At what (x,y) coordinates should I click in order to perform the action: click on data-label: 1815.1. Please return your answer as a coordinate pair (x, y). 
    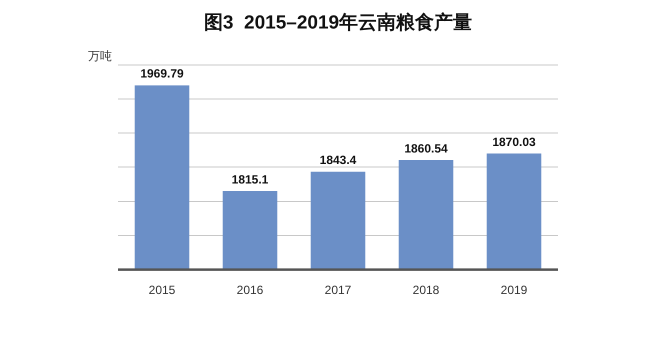
    Looking at the image, I should click on (250, 179).